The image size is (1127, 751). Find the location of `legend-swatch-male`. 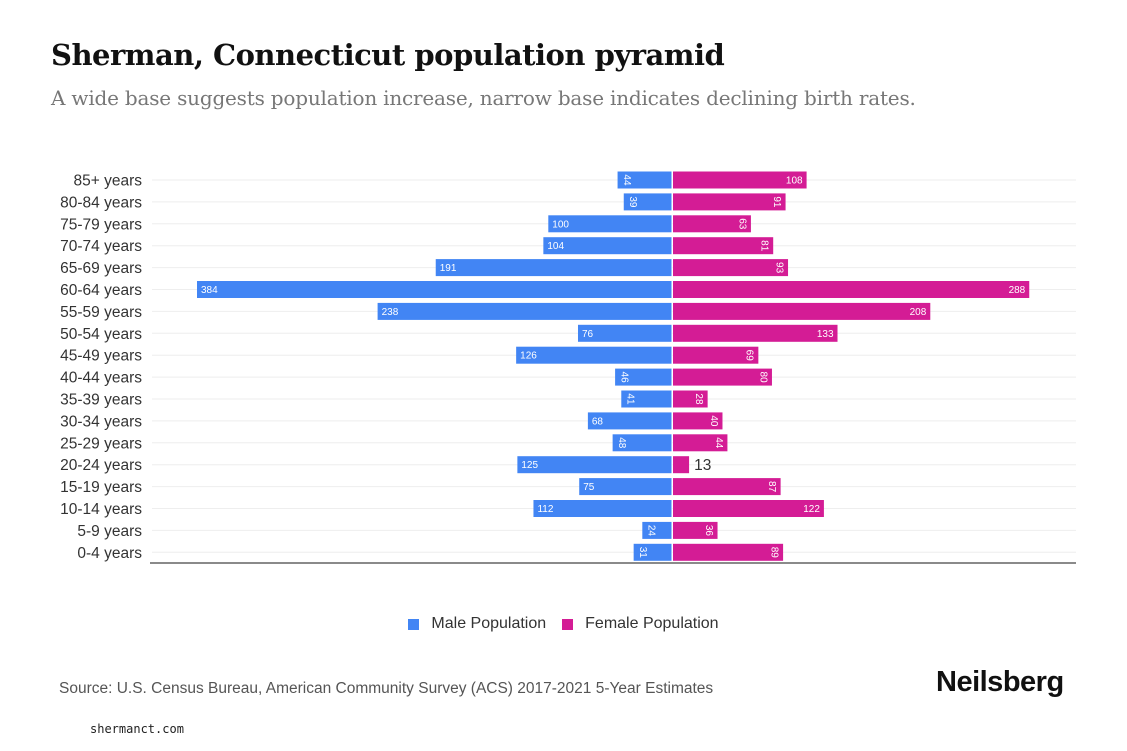

legend-swatch-male is located at coordinates (414, 624).